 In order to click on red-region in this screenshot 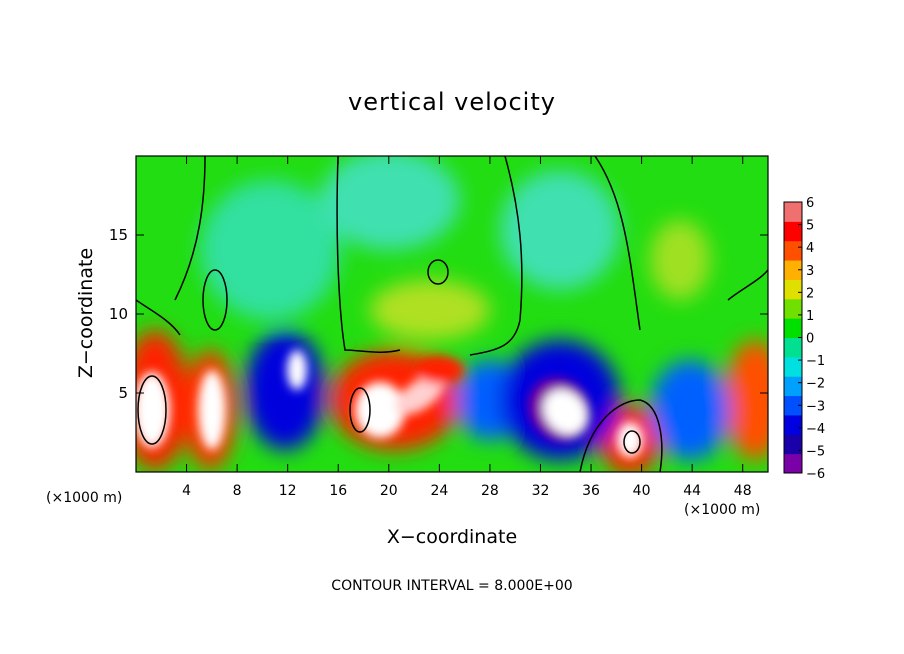, I will do `click(746, 400)`.